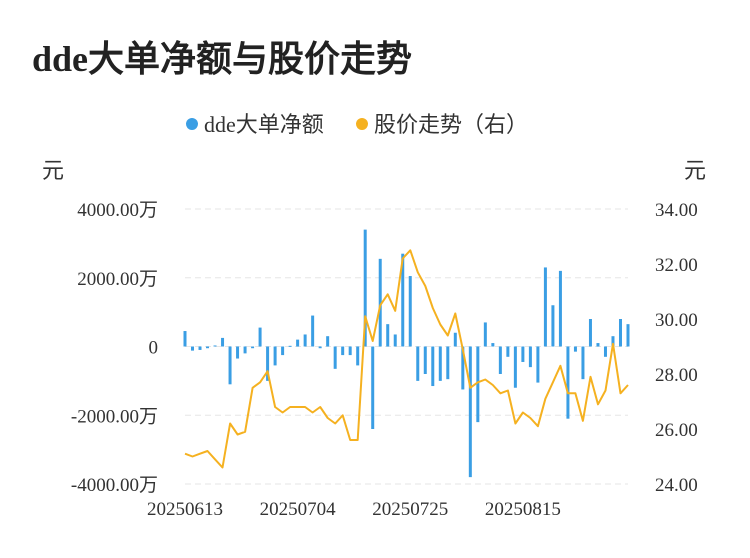 The image size is (750, 558). Describe the element at coordinates (676, 265) in the screenshot. I see `right-tick-label: 32.00` at that location.